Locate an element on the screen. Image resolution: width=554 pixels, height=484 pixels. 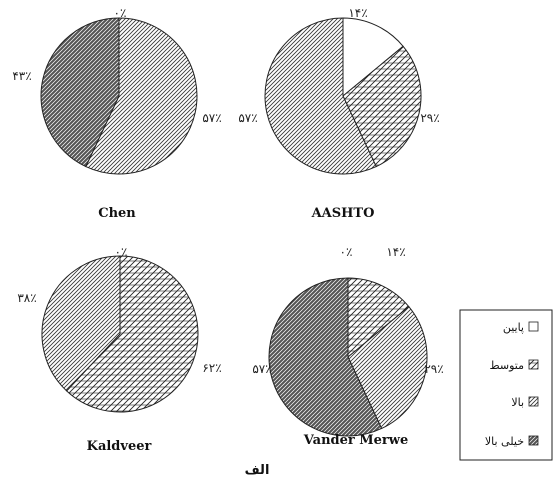
pie-kaldveer-label-high: ۳۸٪ is located at coordinates (26, 298).